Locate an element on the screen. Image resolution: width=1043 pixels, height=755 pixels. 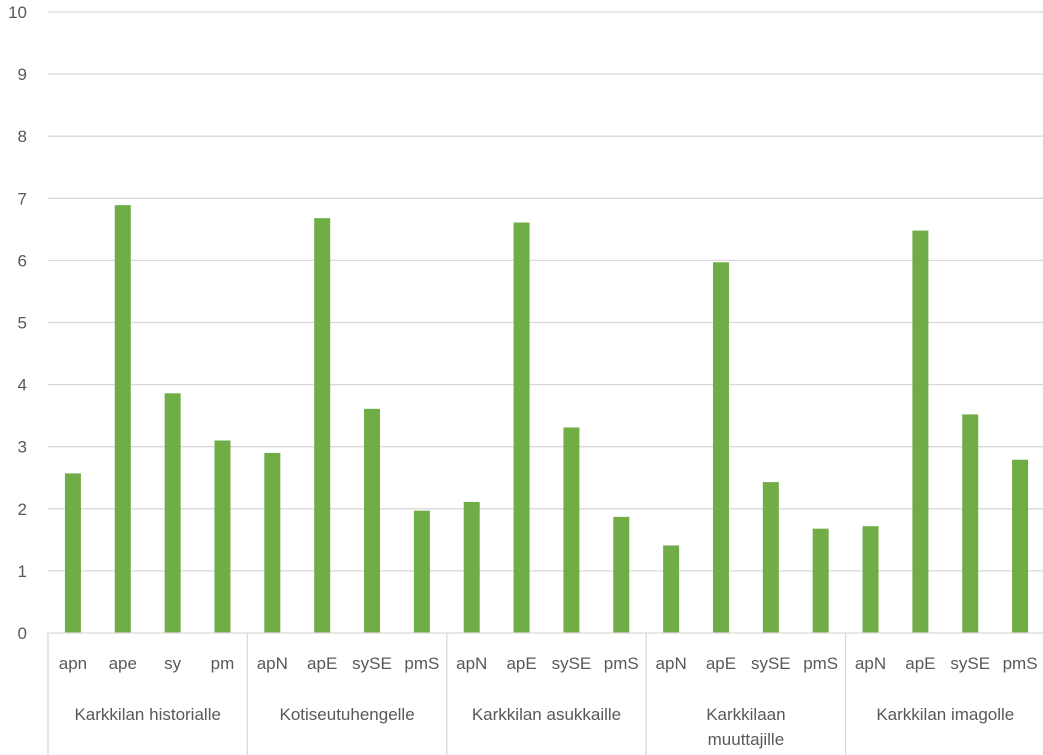
category-label: pm is located at coordinates (223, 663).